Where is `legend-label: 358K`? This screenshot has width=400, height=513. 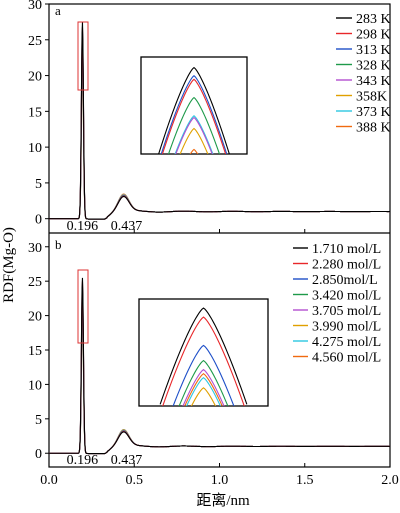 legend-label: 358K is located at coordinates (371, 97).